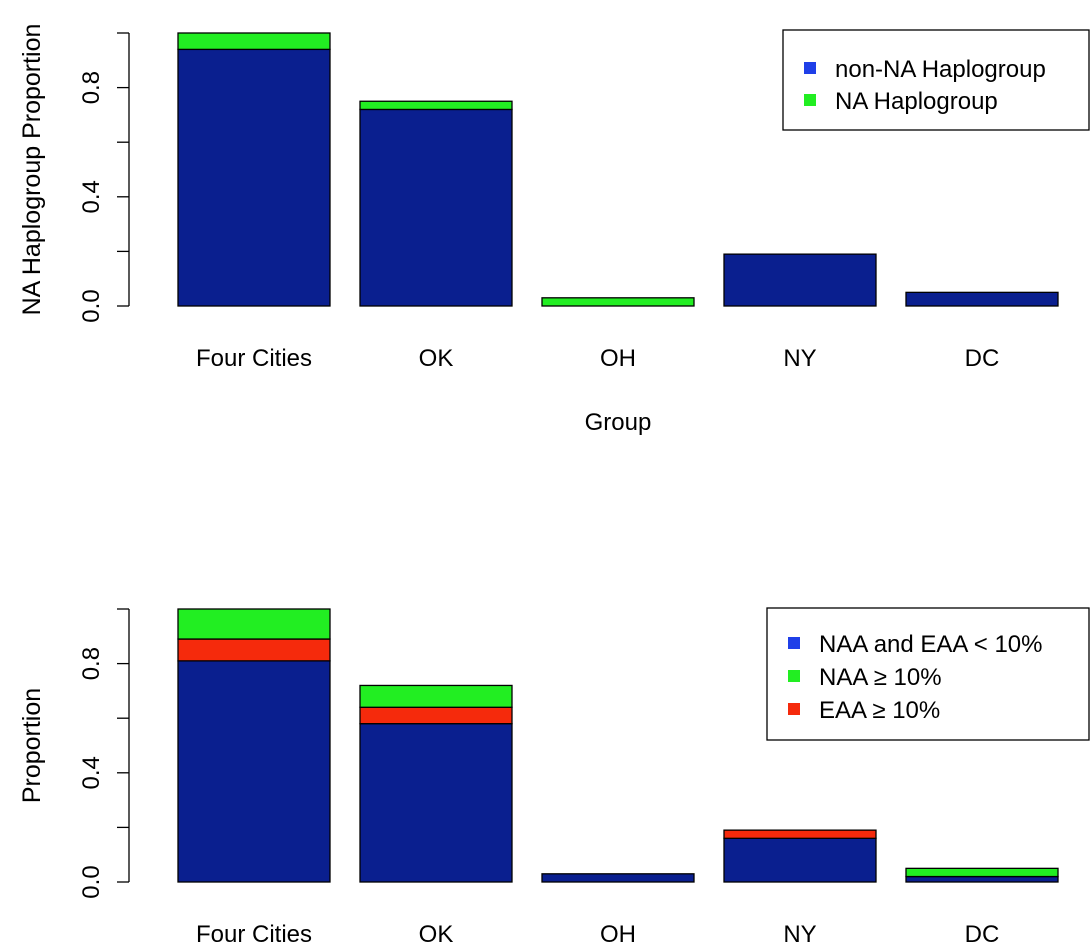  What do you see at coordinates (880, 677) in the screenshot?
I see `legend-label-naa-10: NAA ≥ 10%` at bounding box center [880, 677].